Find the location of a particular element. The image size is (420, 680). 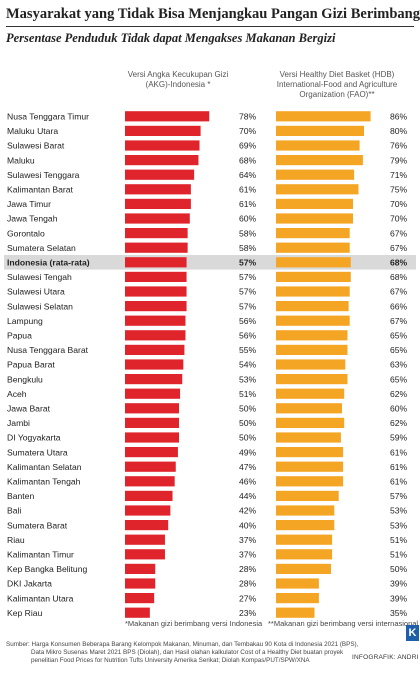

category-label: Sulawesi Tenggara is located at coordinates (43, 175).